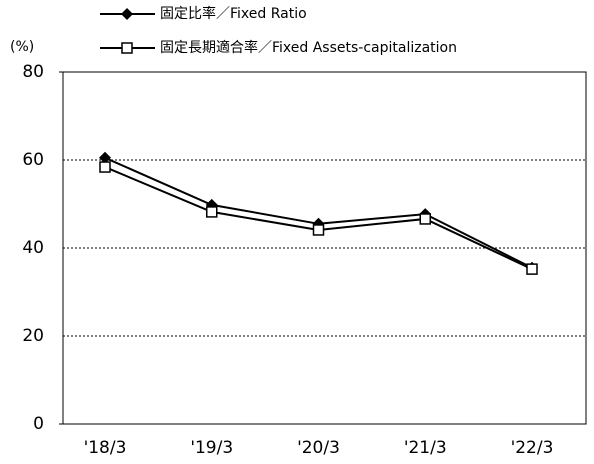  Describe the element at coordinates (33, 248) in the screenshot. I see `y-tick-label: 40` at that location.